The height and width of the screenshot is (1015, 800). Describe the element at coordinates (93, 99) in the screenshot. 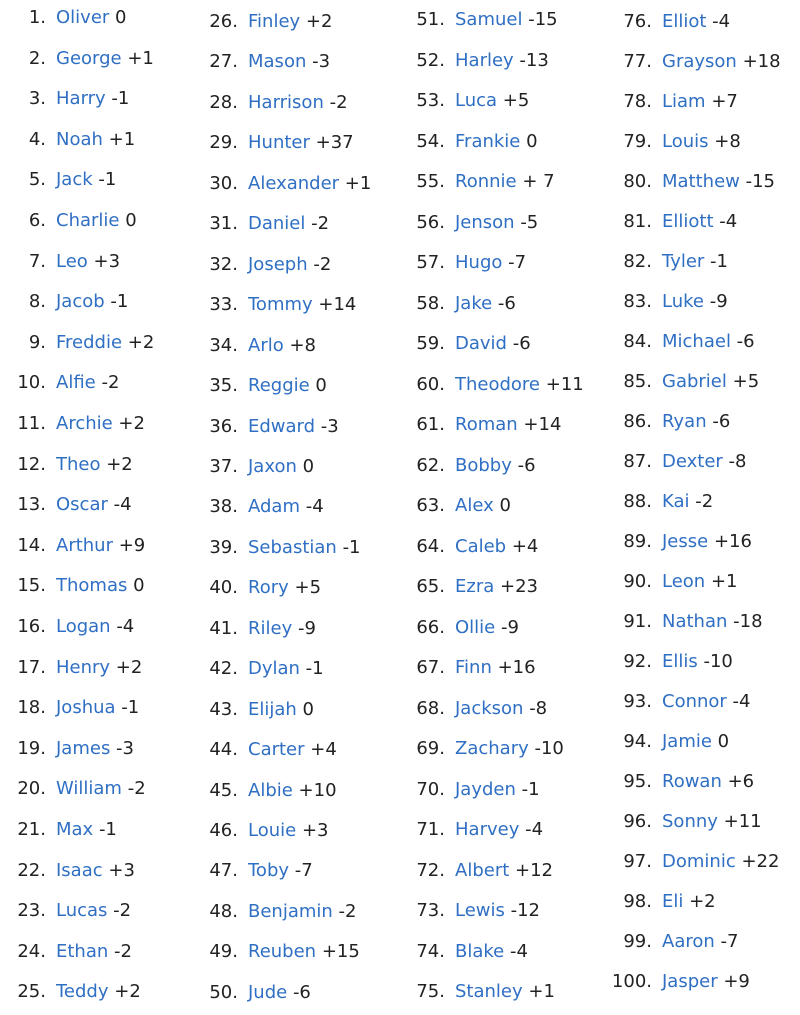

I see `name-link: Harry -1` at that location.